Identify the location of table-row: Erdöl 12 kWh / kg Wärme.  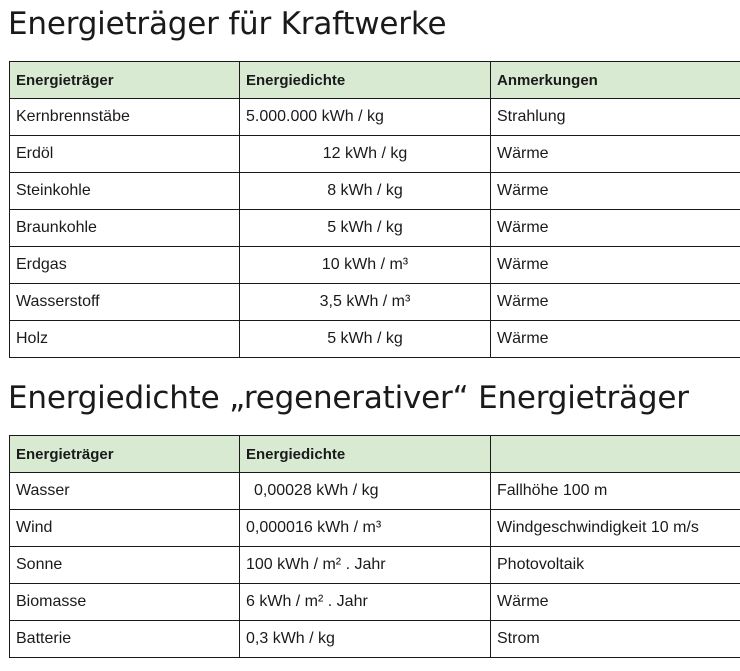
(374, 154).